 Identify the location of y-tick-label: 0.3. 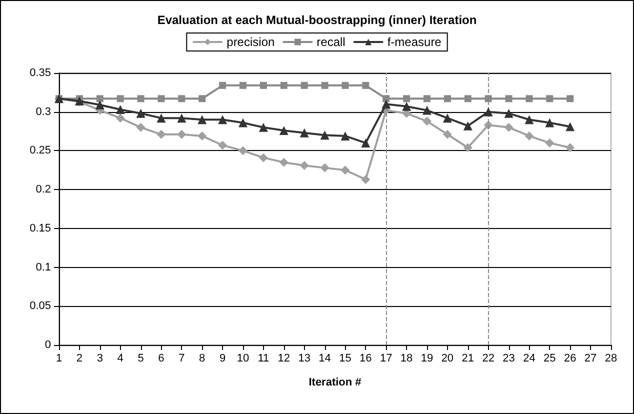
(43, 112).